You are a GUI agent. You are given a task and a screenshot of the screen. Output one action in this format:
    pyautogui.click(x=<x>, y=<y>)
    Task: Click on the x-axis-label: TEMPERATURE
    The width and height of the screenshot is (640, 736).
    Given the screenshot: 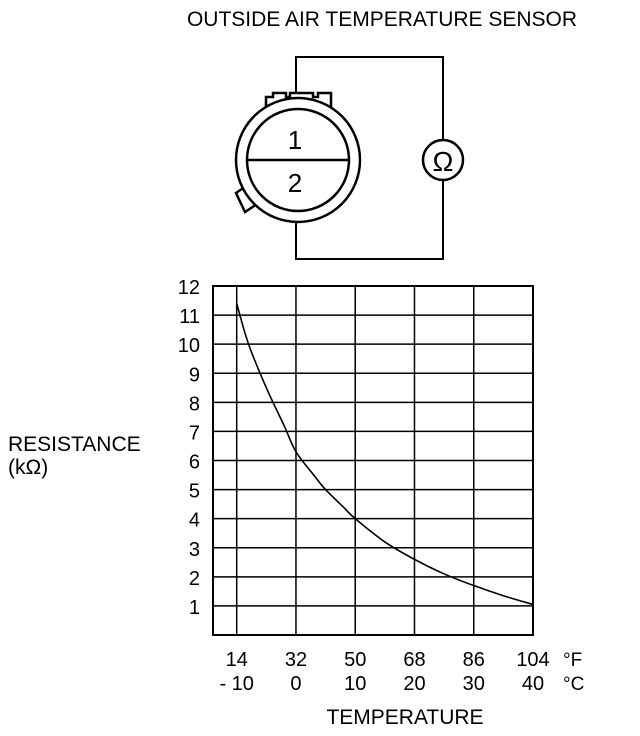 What is the action you would take?
    pyautogui.click(x=404, y=717)
    